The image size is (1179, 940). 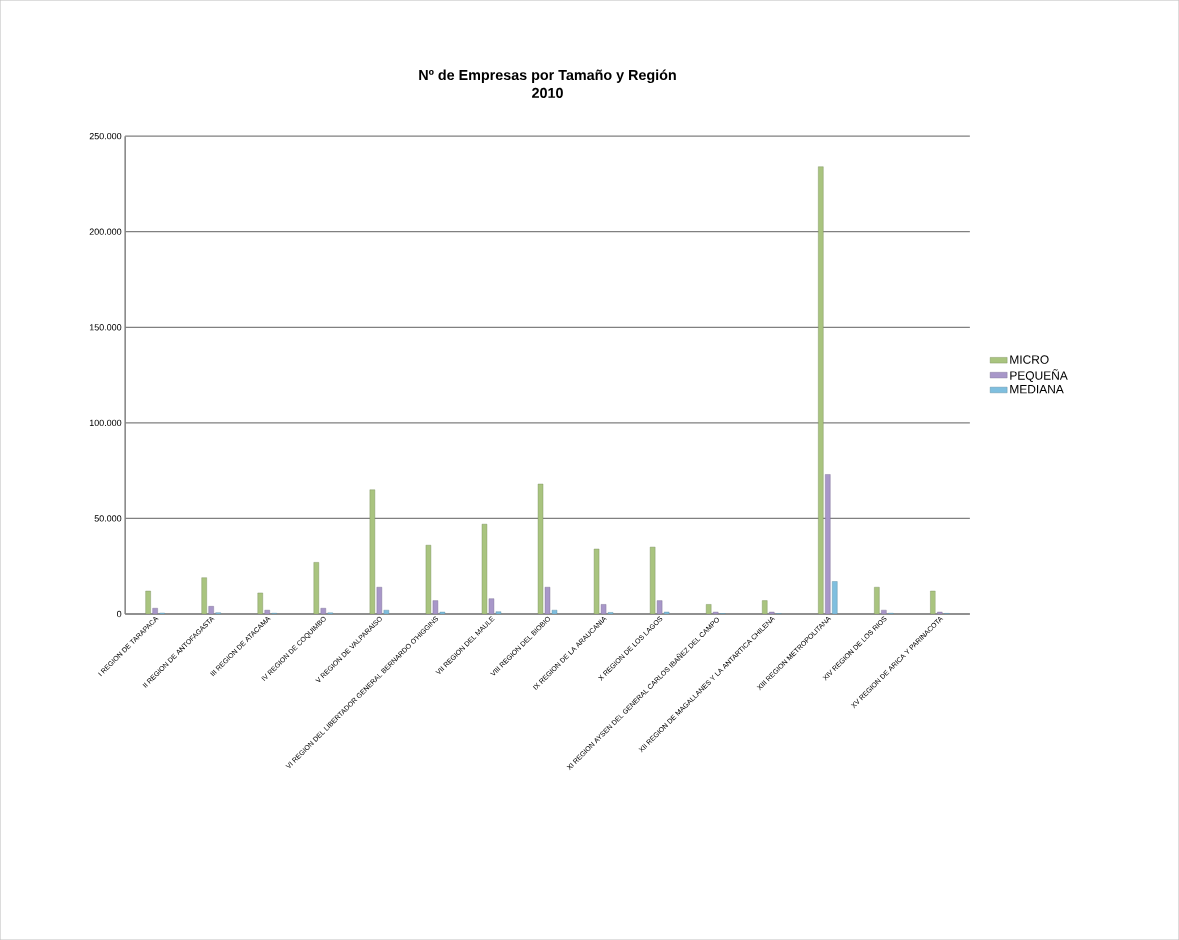 What do you see at coordinates (1037, 389) in the screenshot?
I see `legend-label: MEDIANA` at bounding box center [1037, 389].